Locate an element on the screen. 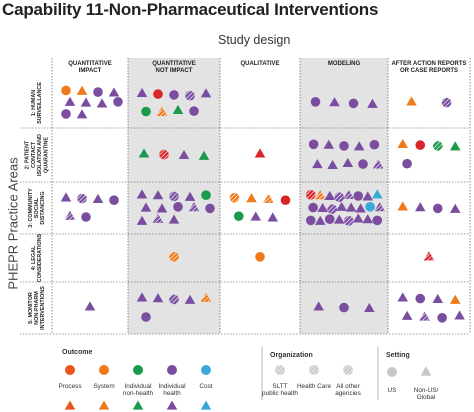 Image resolution: width=474 pixels, height=412 pixels. outcome-legend-title: Outcome is located at coordinates (77, 352).